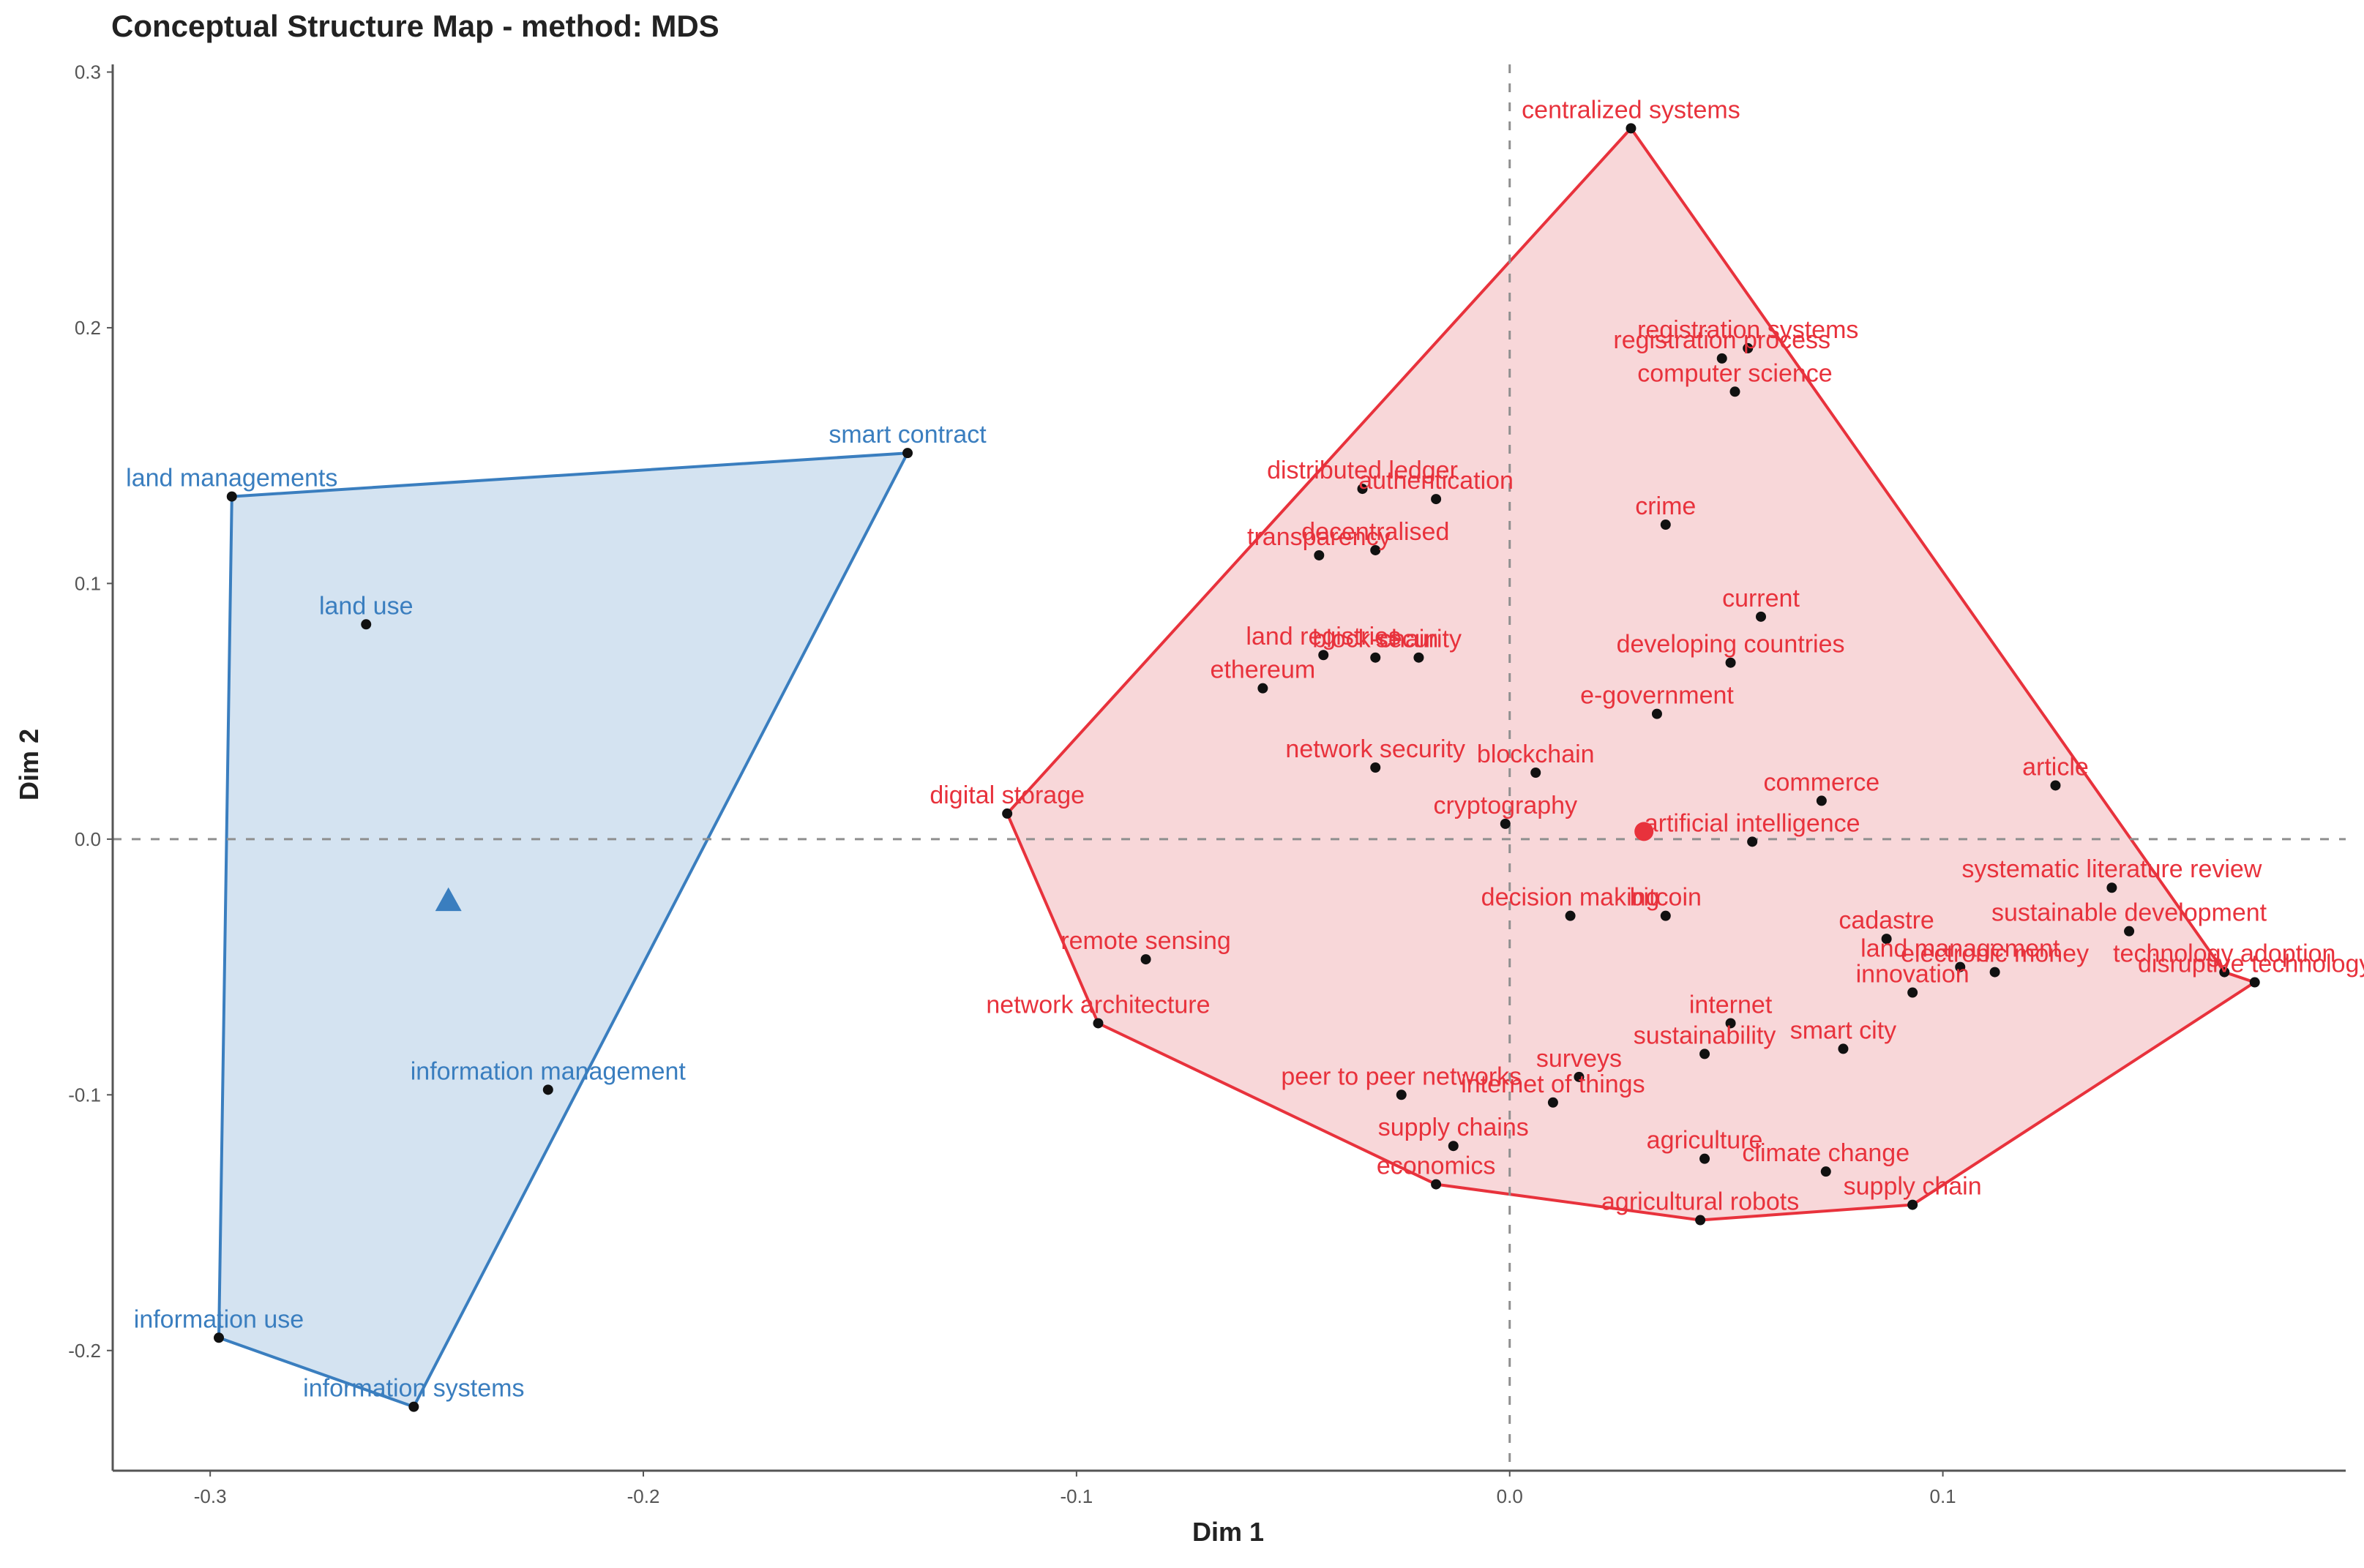 This screenshot has width=2364, height=1568. Describe the element at coordinates (29, 765) in the screenshot. I see `y-axis-label: Dim 2` at that location.